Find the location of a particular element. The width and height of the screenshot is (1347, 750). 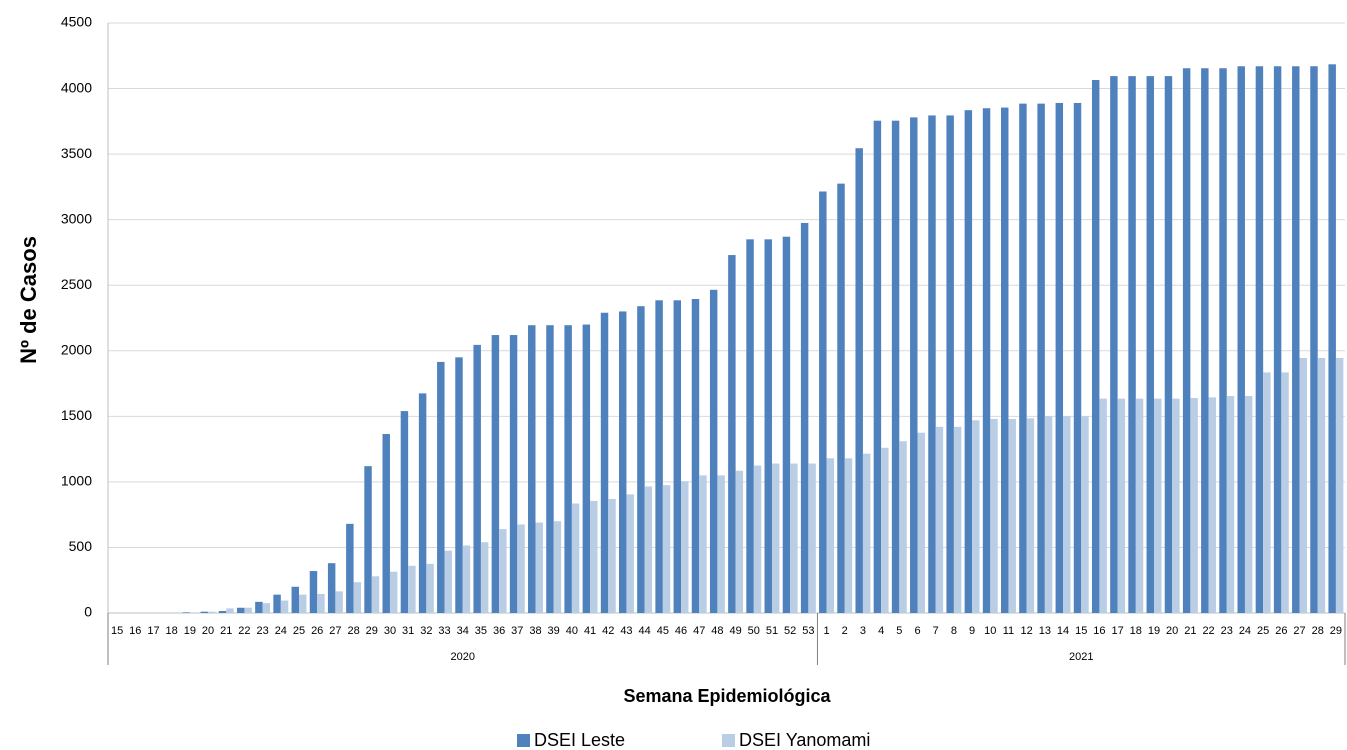

y-tick-label: 1000 is located at coordinates (76, 481).